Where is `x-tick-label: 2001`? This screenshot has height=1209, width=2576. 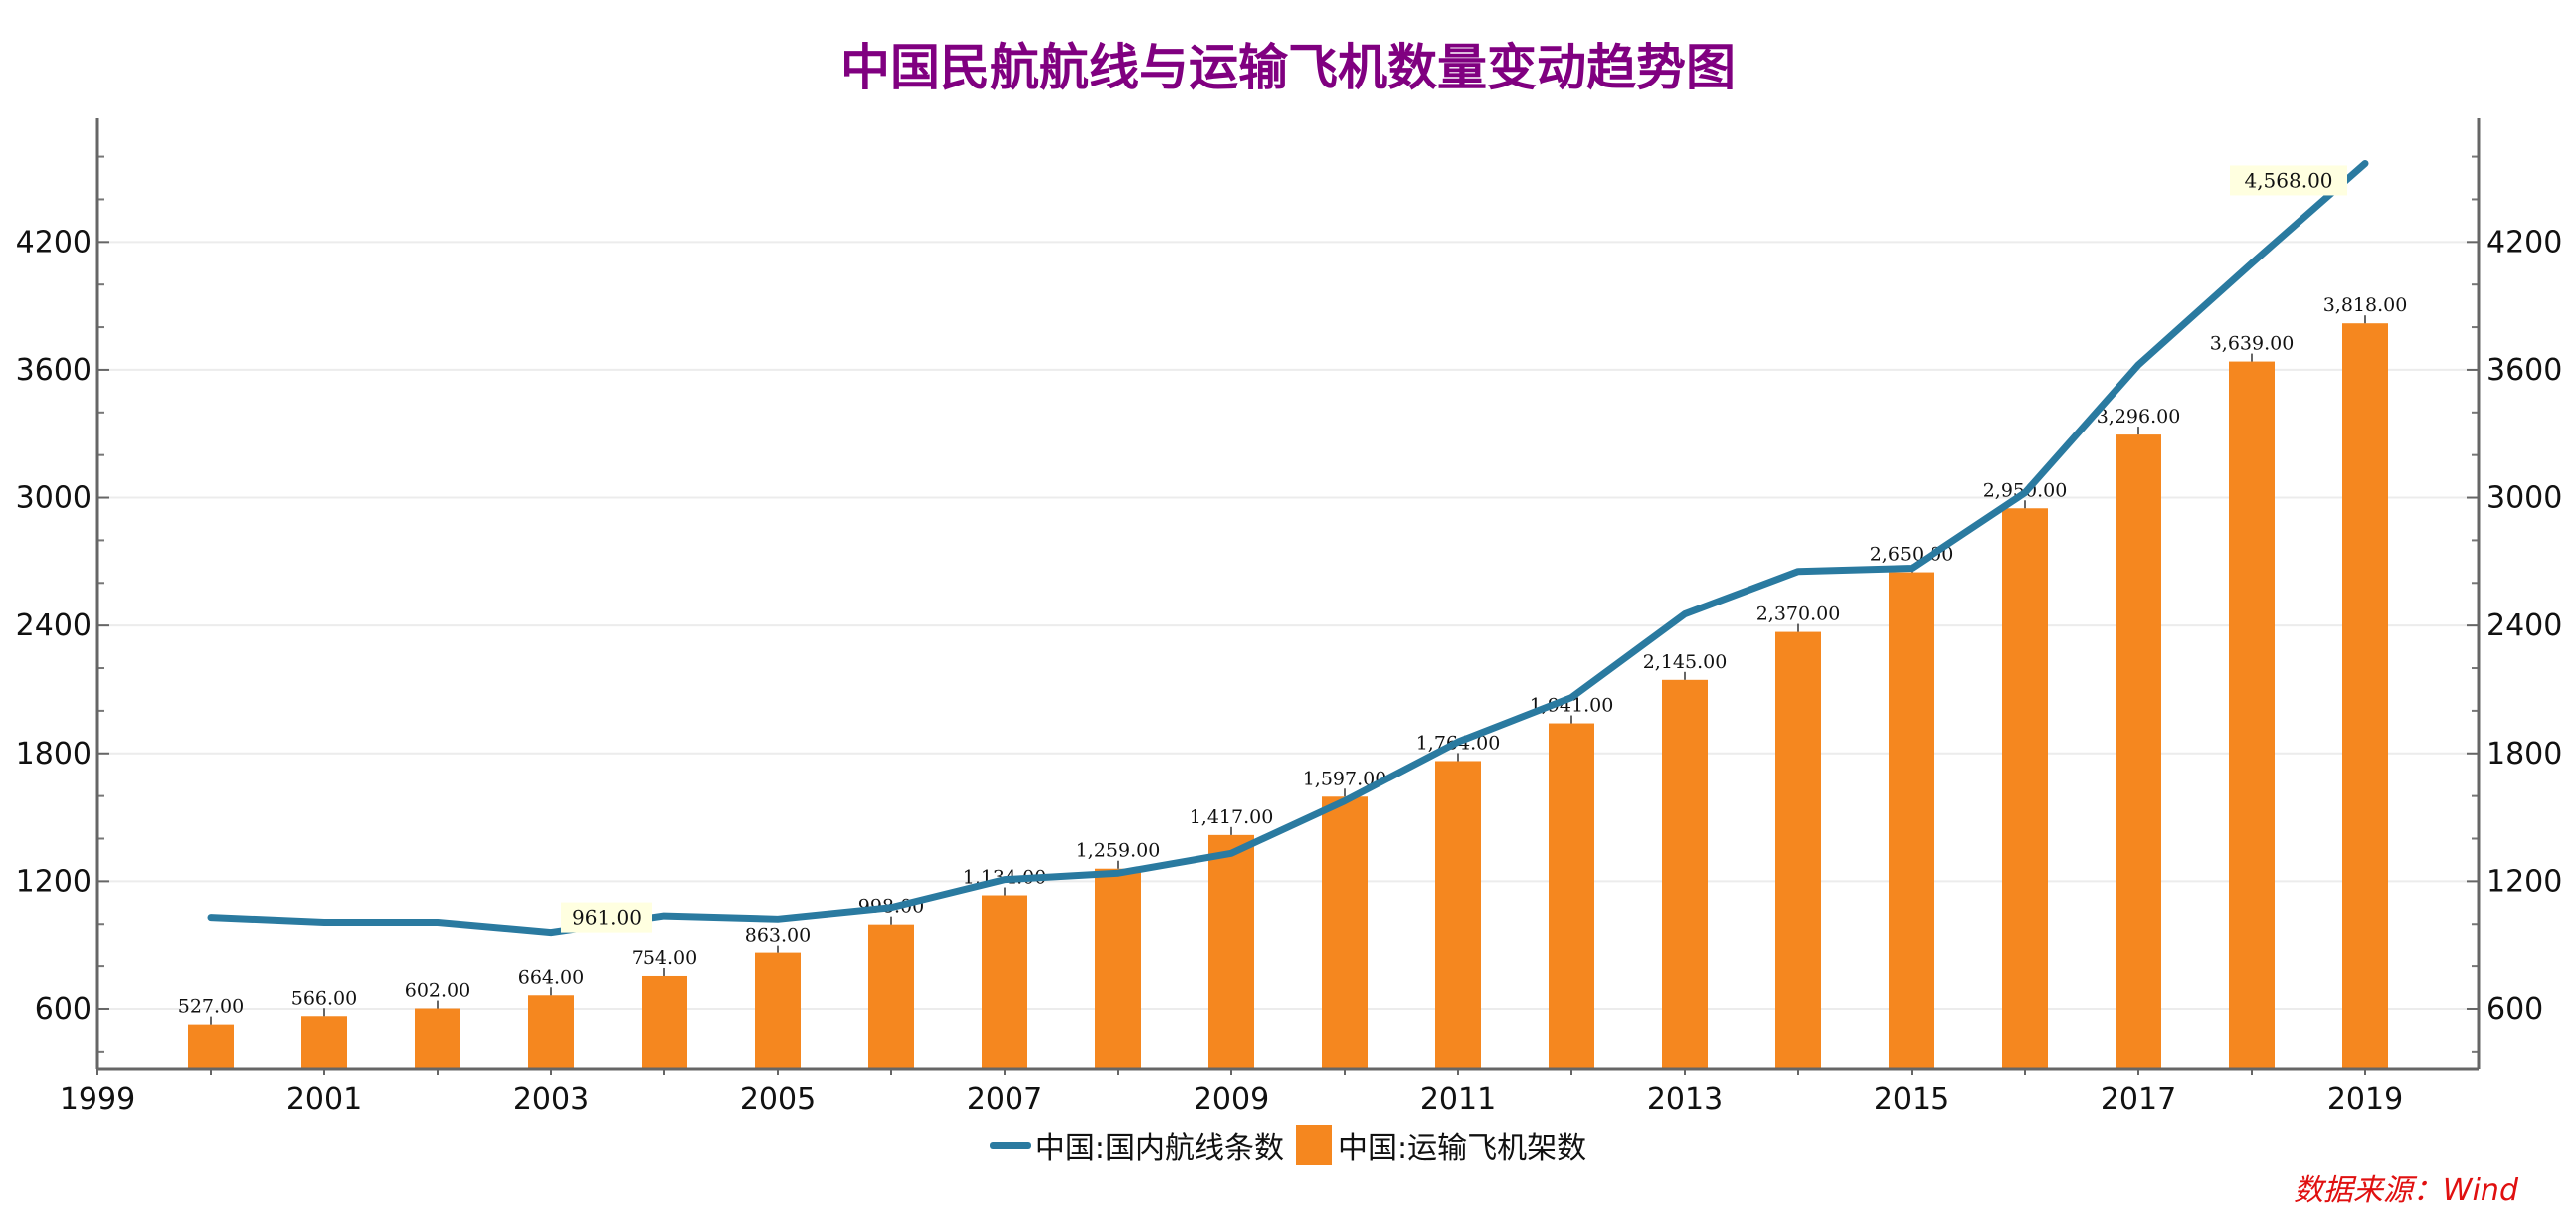 x-tick-label: 2001 is located at coordinates (324, 1099).